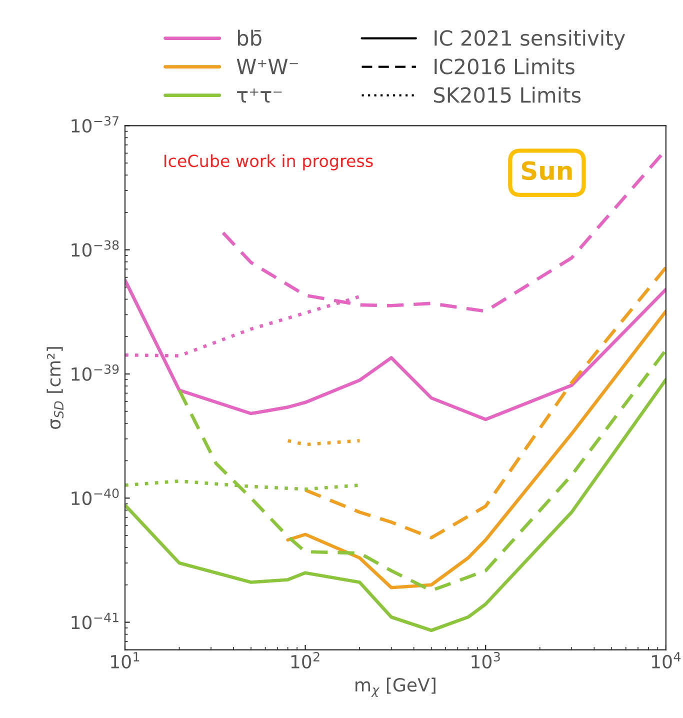 The image size is (683, 718). What do you see at coordinates (55, 388) in the screenshot?
I see `y-axis-title: σ$_{SD}$ [cm²]` at bounding box center [55, 388].